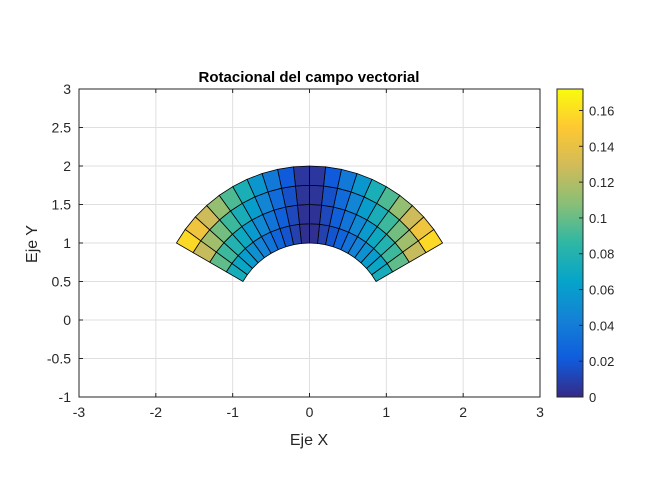 This screenshot has width=671, height=503. What do you see at coordinates (156, 254) in the screenshot?
I see `x-tick: -2` at bounding box center [156, 254].